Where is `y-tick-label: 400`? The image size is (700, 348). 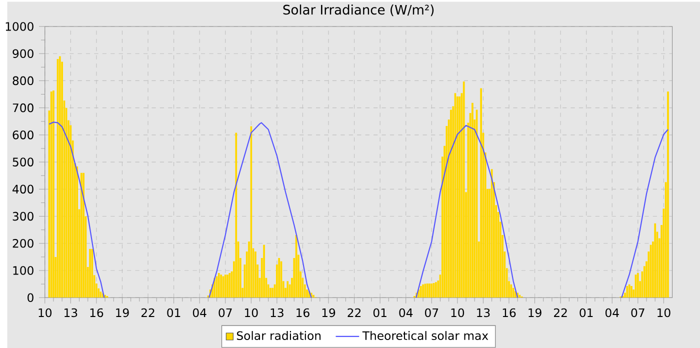 y-tick-label: 400 is located at coordinates (23, 189).